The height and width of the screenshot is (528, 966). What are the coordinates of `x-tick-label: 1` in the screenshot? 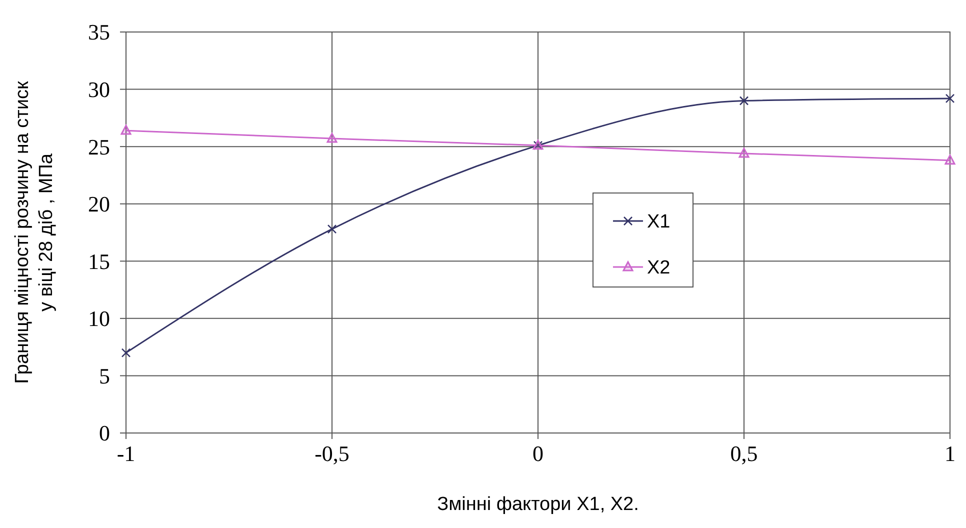 It's located at (950, 453).